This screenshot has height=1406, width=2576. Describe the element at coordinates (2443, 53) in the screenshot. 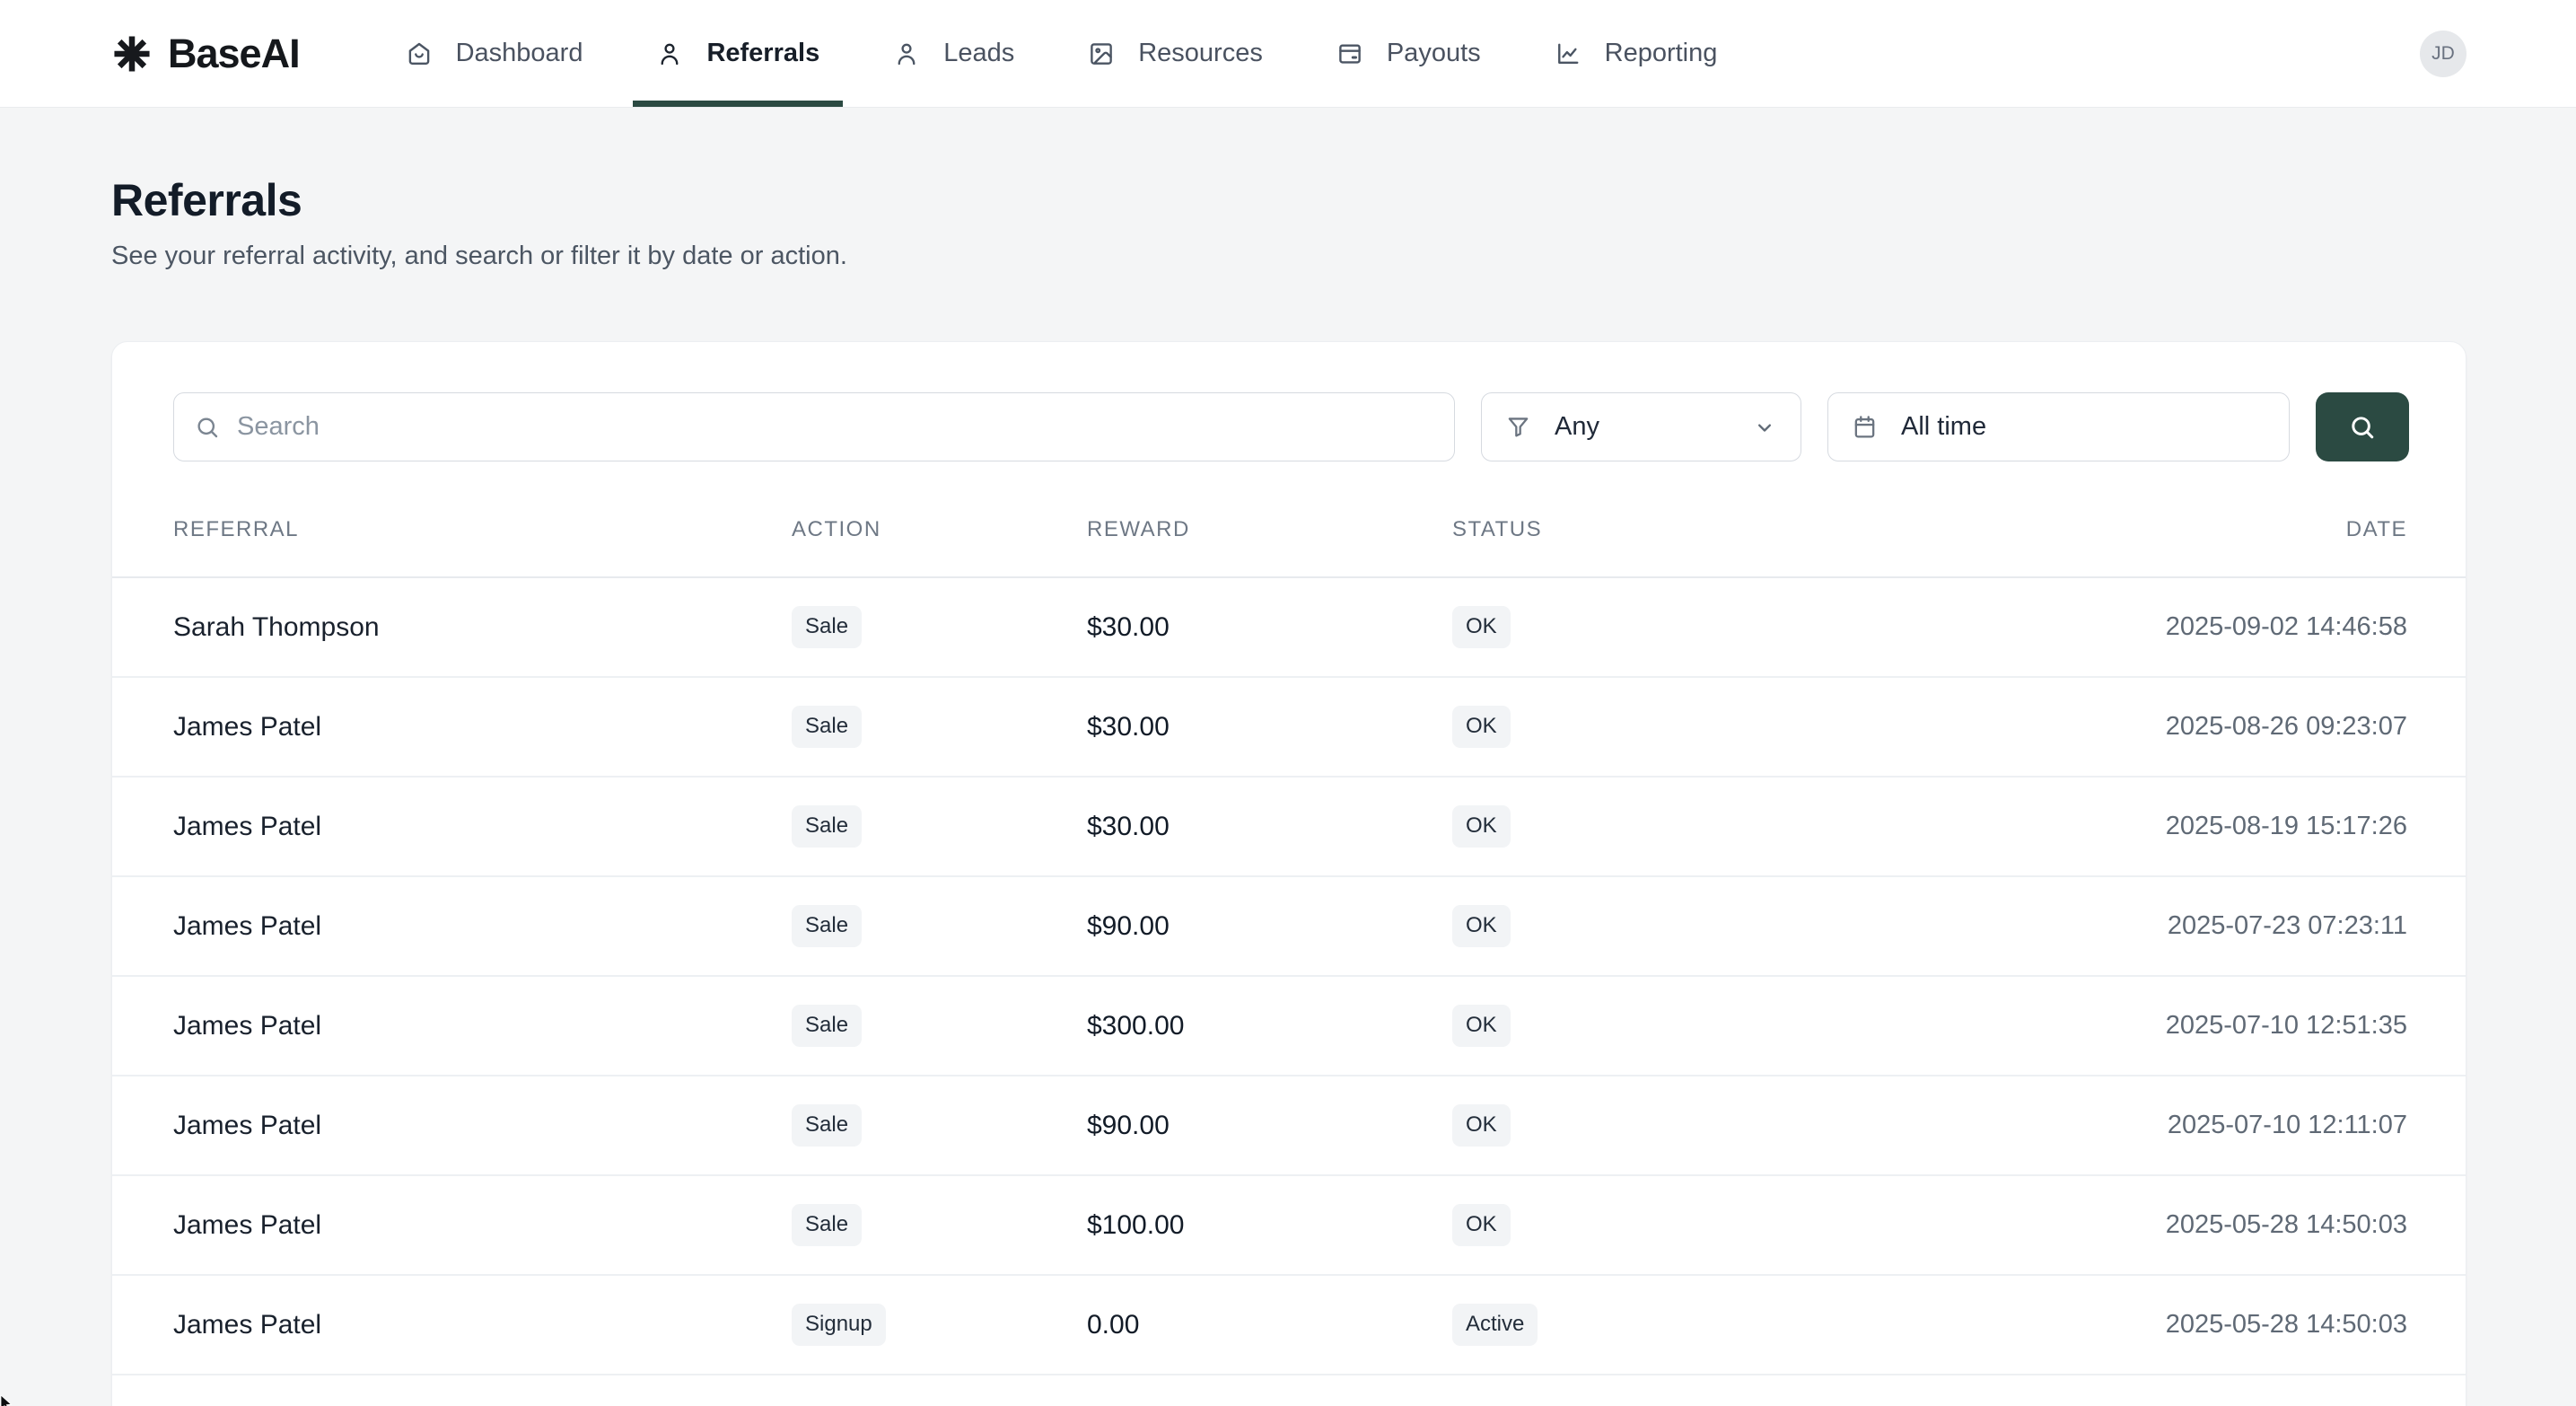

I see `user-avatar: JD` at that location.